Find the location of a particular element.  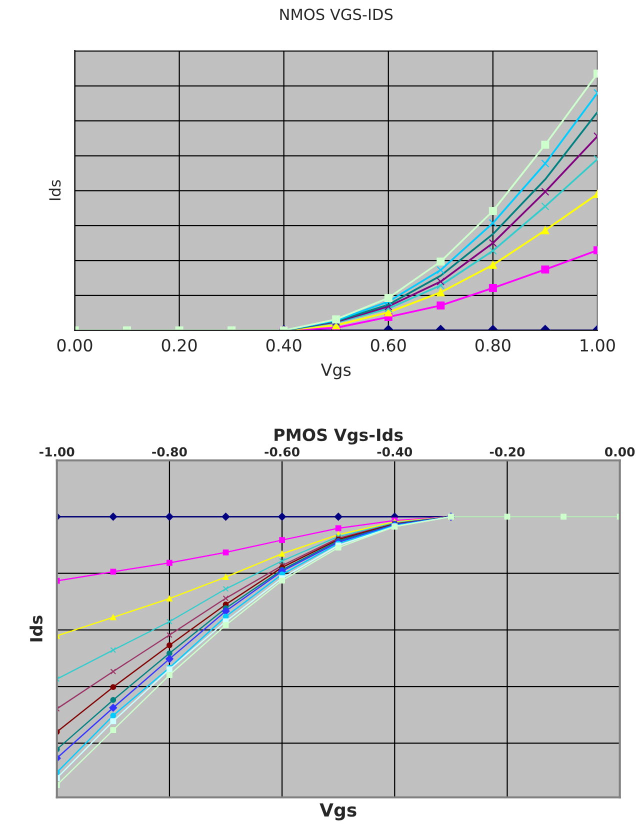

x-tick-label: 1.00 is located at coordinates (597, 345).